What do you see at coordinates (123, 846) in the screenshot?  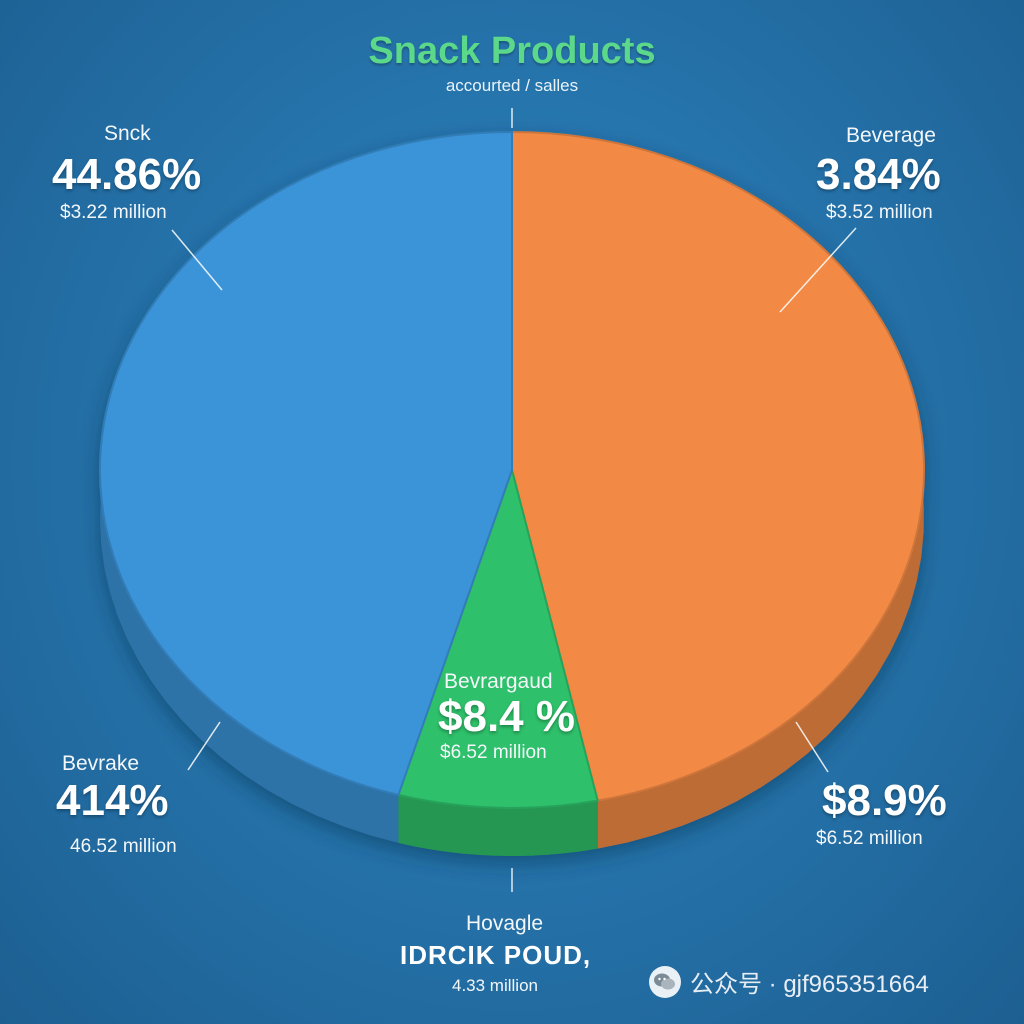 I see `label-bevrake-amount: 46.52 million` at bounding box center [123, 846].